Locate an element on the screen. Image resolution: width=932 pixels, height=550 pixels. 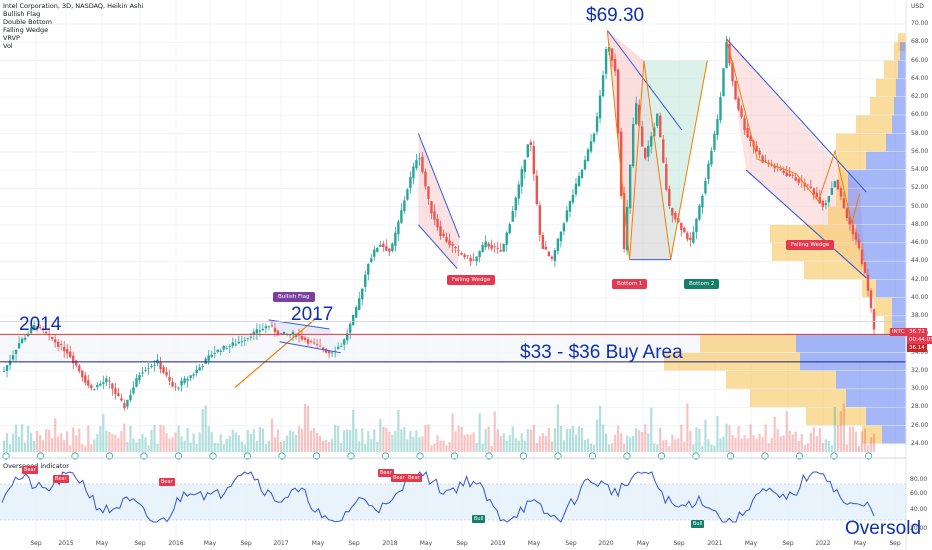
bottom-1-label: Bottom 1 is located at coordinates (630, 284).